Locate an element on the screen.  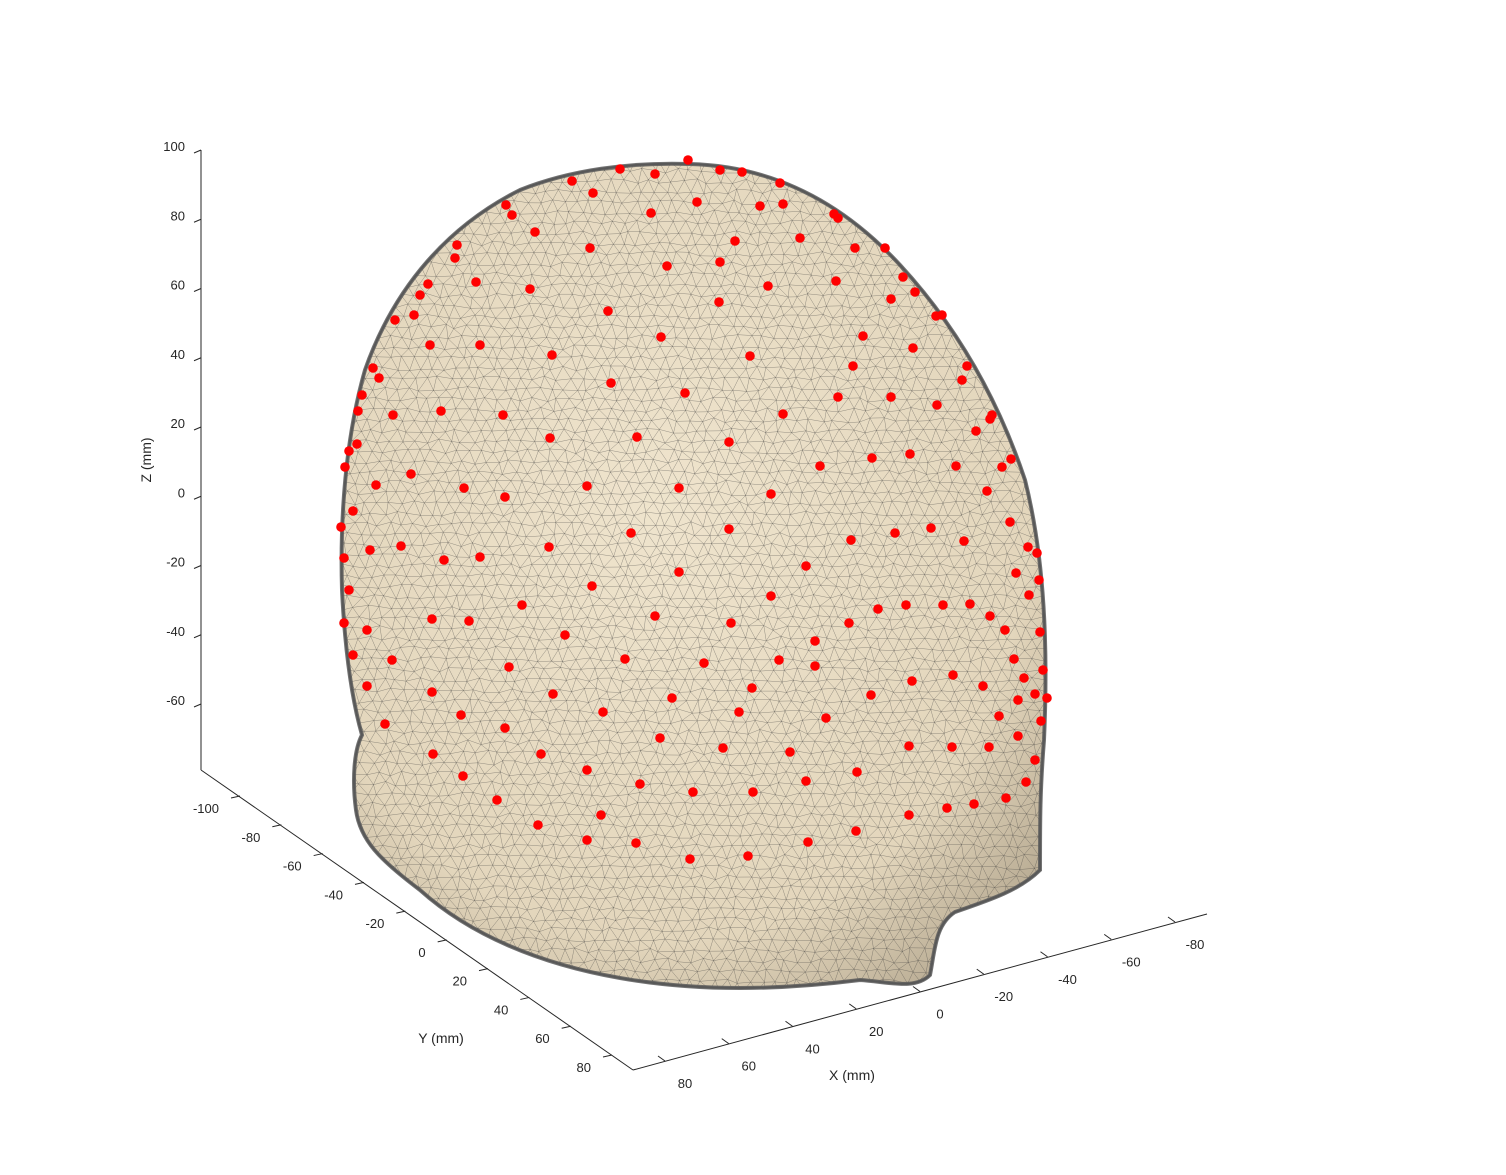
x-tick-label: -20 is located at coordinates (1003, 996).